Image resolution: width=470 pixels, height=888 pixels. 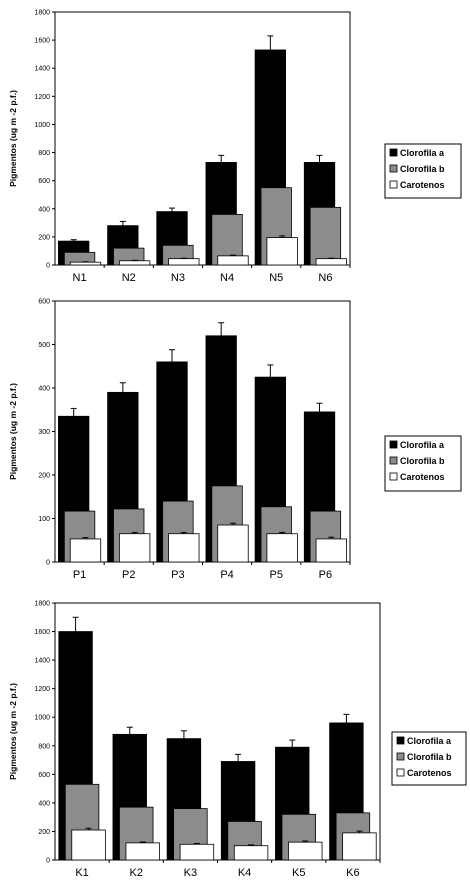 What do you see at coordinates (226, 575) in the screenshot?
I see `x-tick-label: P4` at bounding box center [226, 575].